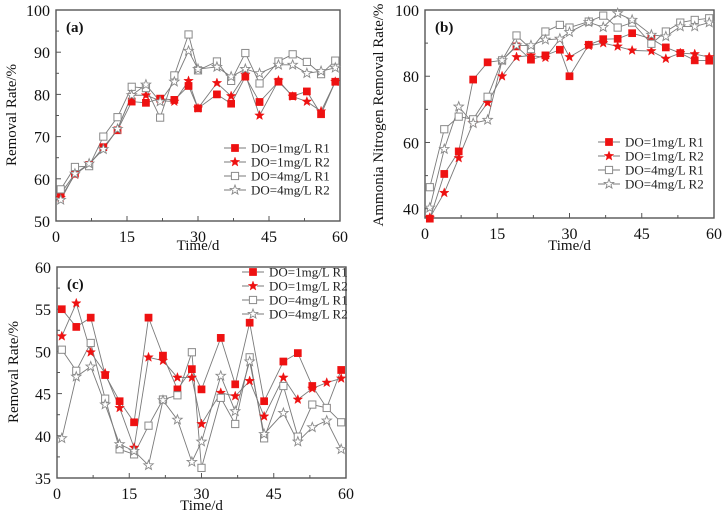  I want to click on legend-label: DO=4mg/L R2, so click(664, 184).